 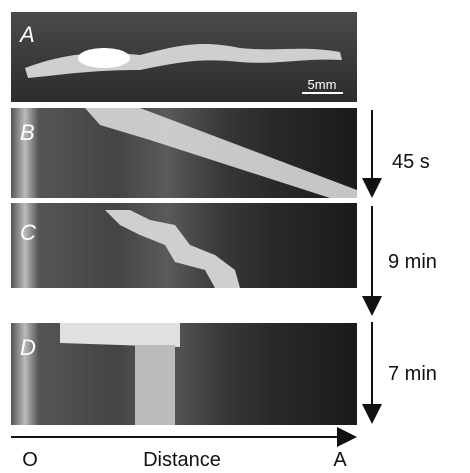 What do you see at coordinates (411, 162) in the screenshot?
I see `duration: 45 s` at bounding box center [411, 162].